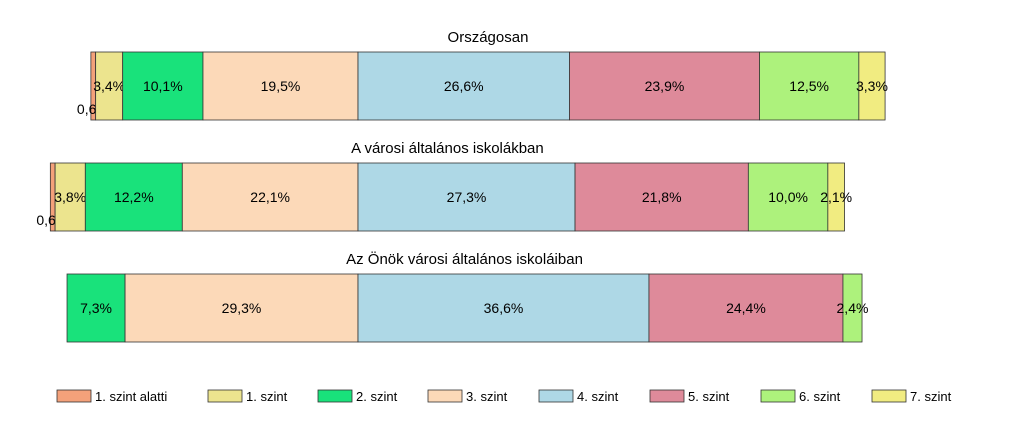 The width and height of the screenshot is (1024, 421). I want to click on data-label: 3,8%, so click(70, 197).